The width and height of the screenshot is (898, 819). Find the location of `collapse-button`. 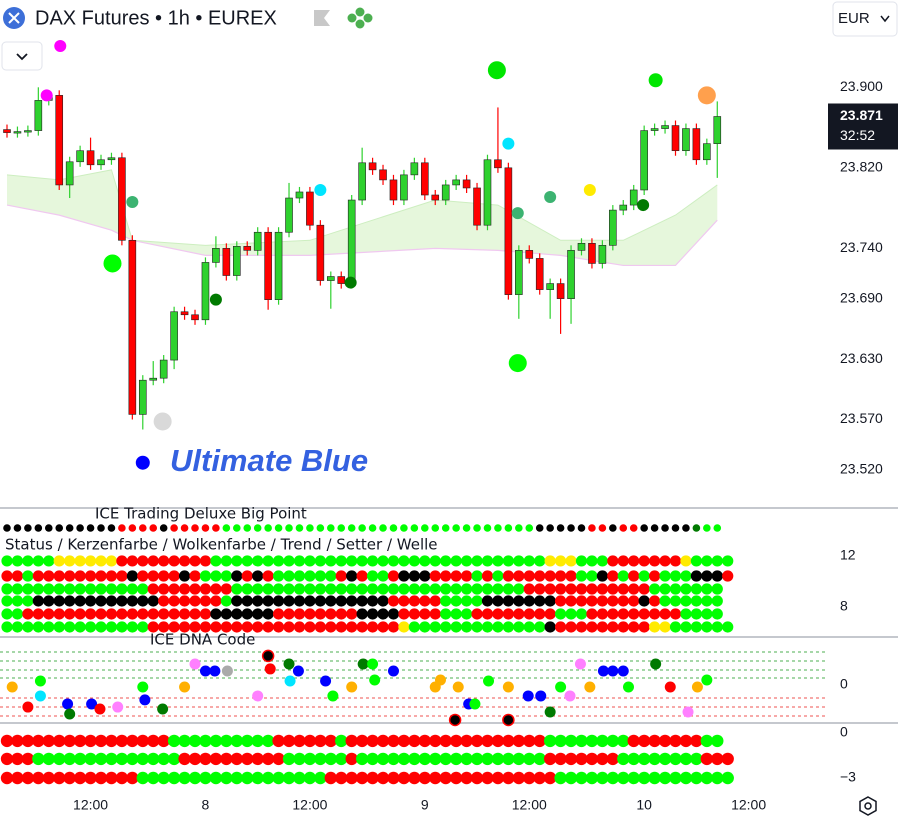

collapse-button is located at coordinates (22, 56).